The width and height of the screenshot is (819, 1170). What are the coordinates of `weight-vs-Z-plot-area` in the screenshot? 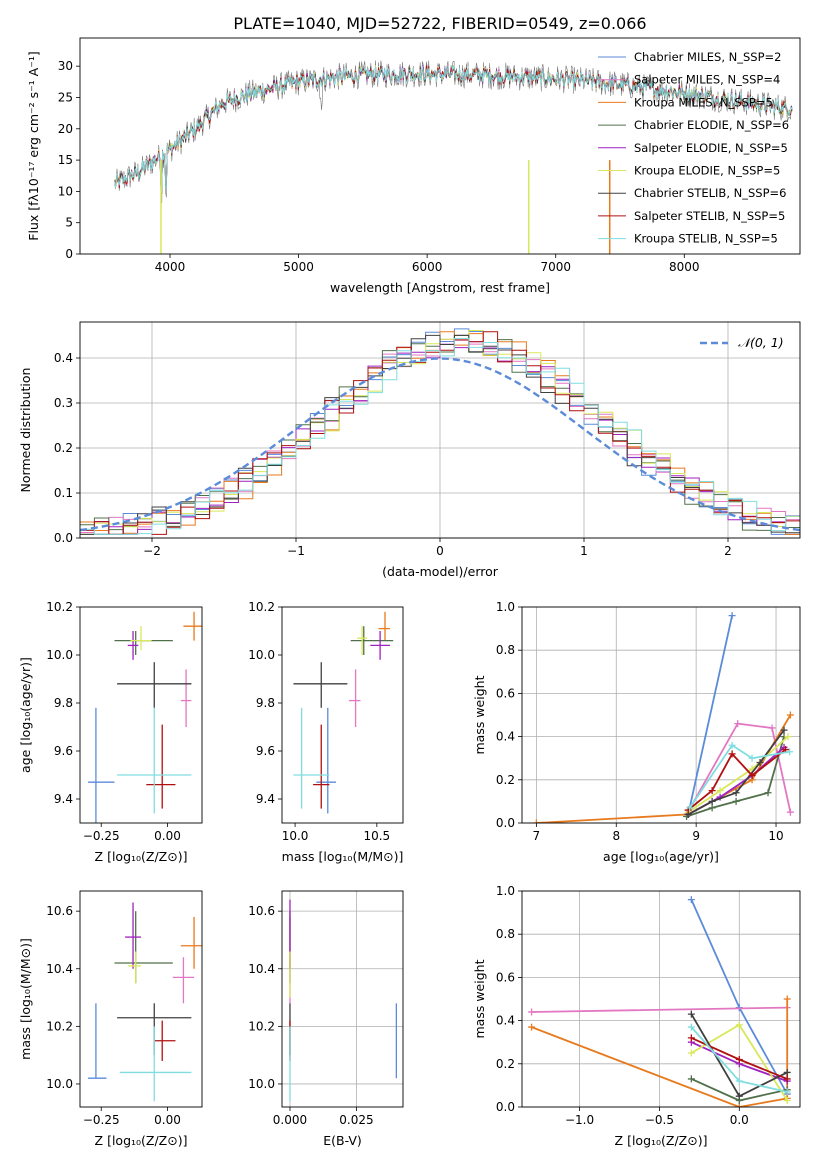 It's located at (659, 1001).